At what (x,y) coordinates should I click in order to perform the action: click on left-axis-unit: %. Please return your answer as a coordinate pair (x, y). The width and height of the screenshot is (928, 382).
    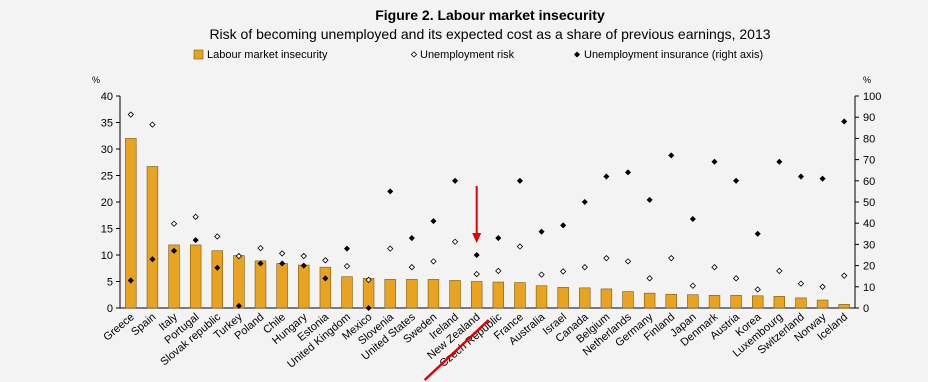
    Looking at the image, I should click on (96, 80).